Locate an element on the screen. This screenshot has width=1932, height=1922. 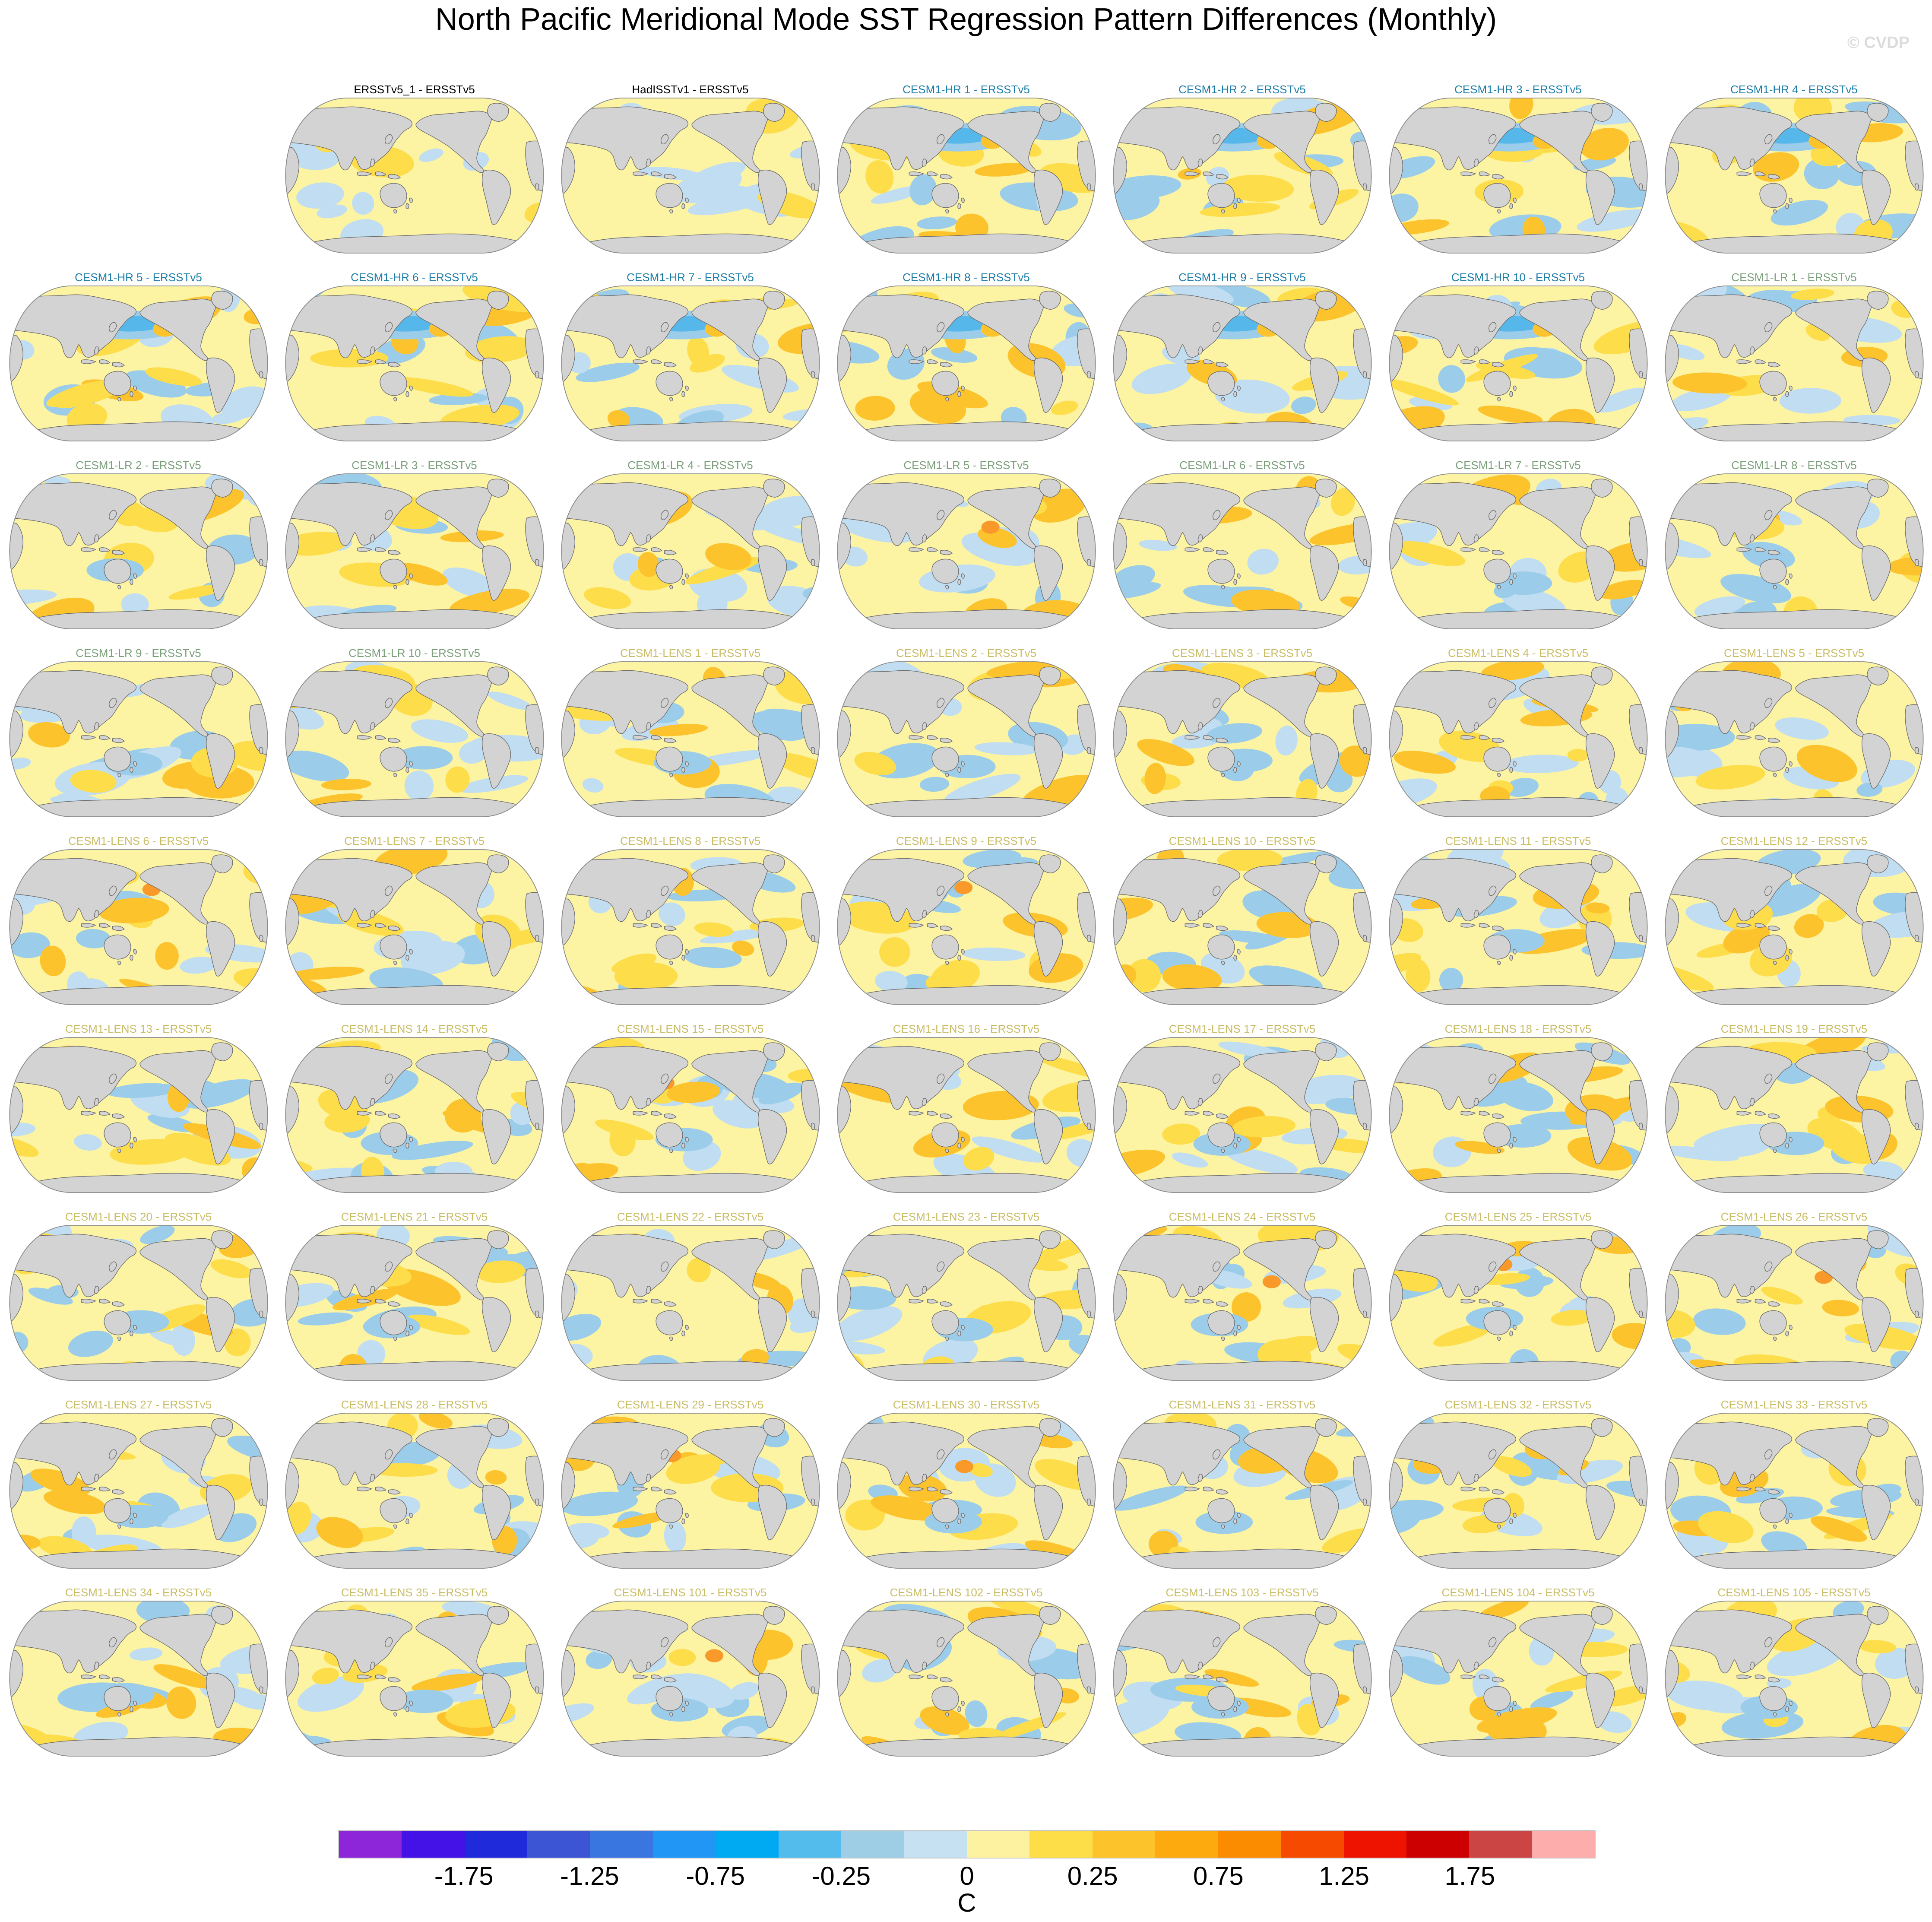
panel-title: CESM1-LR 8 - ERSSTv5 is located at coordinates (1794, 465).